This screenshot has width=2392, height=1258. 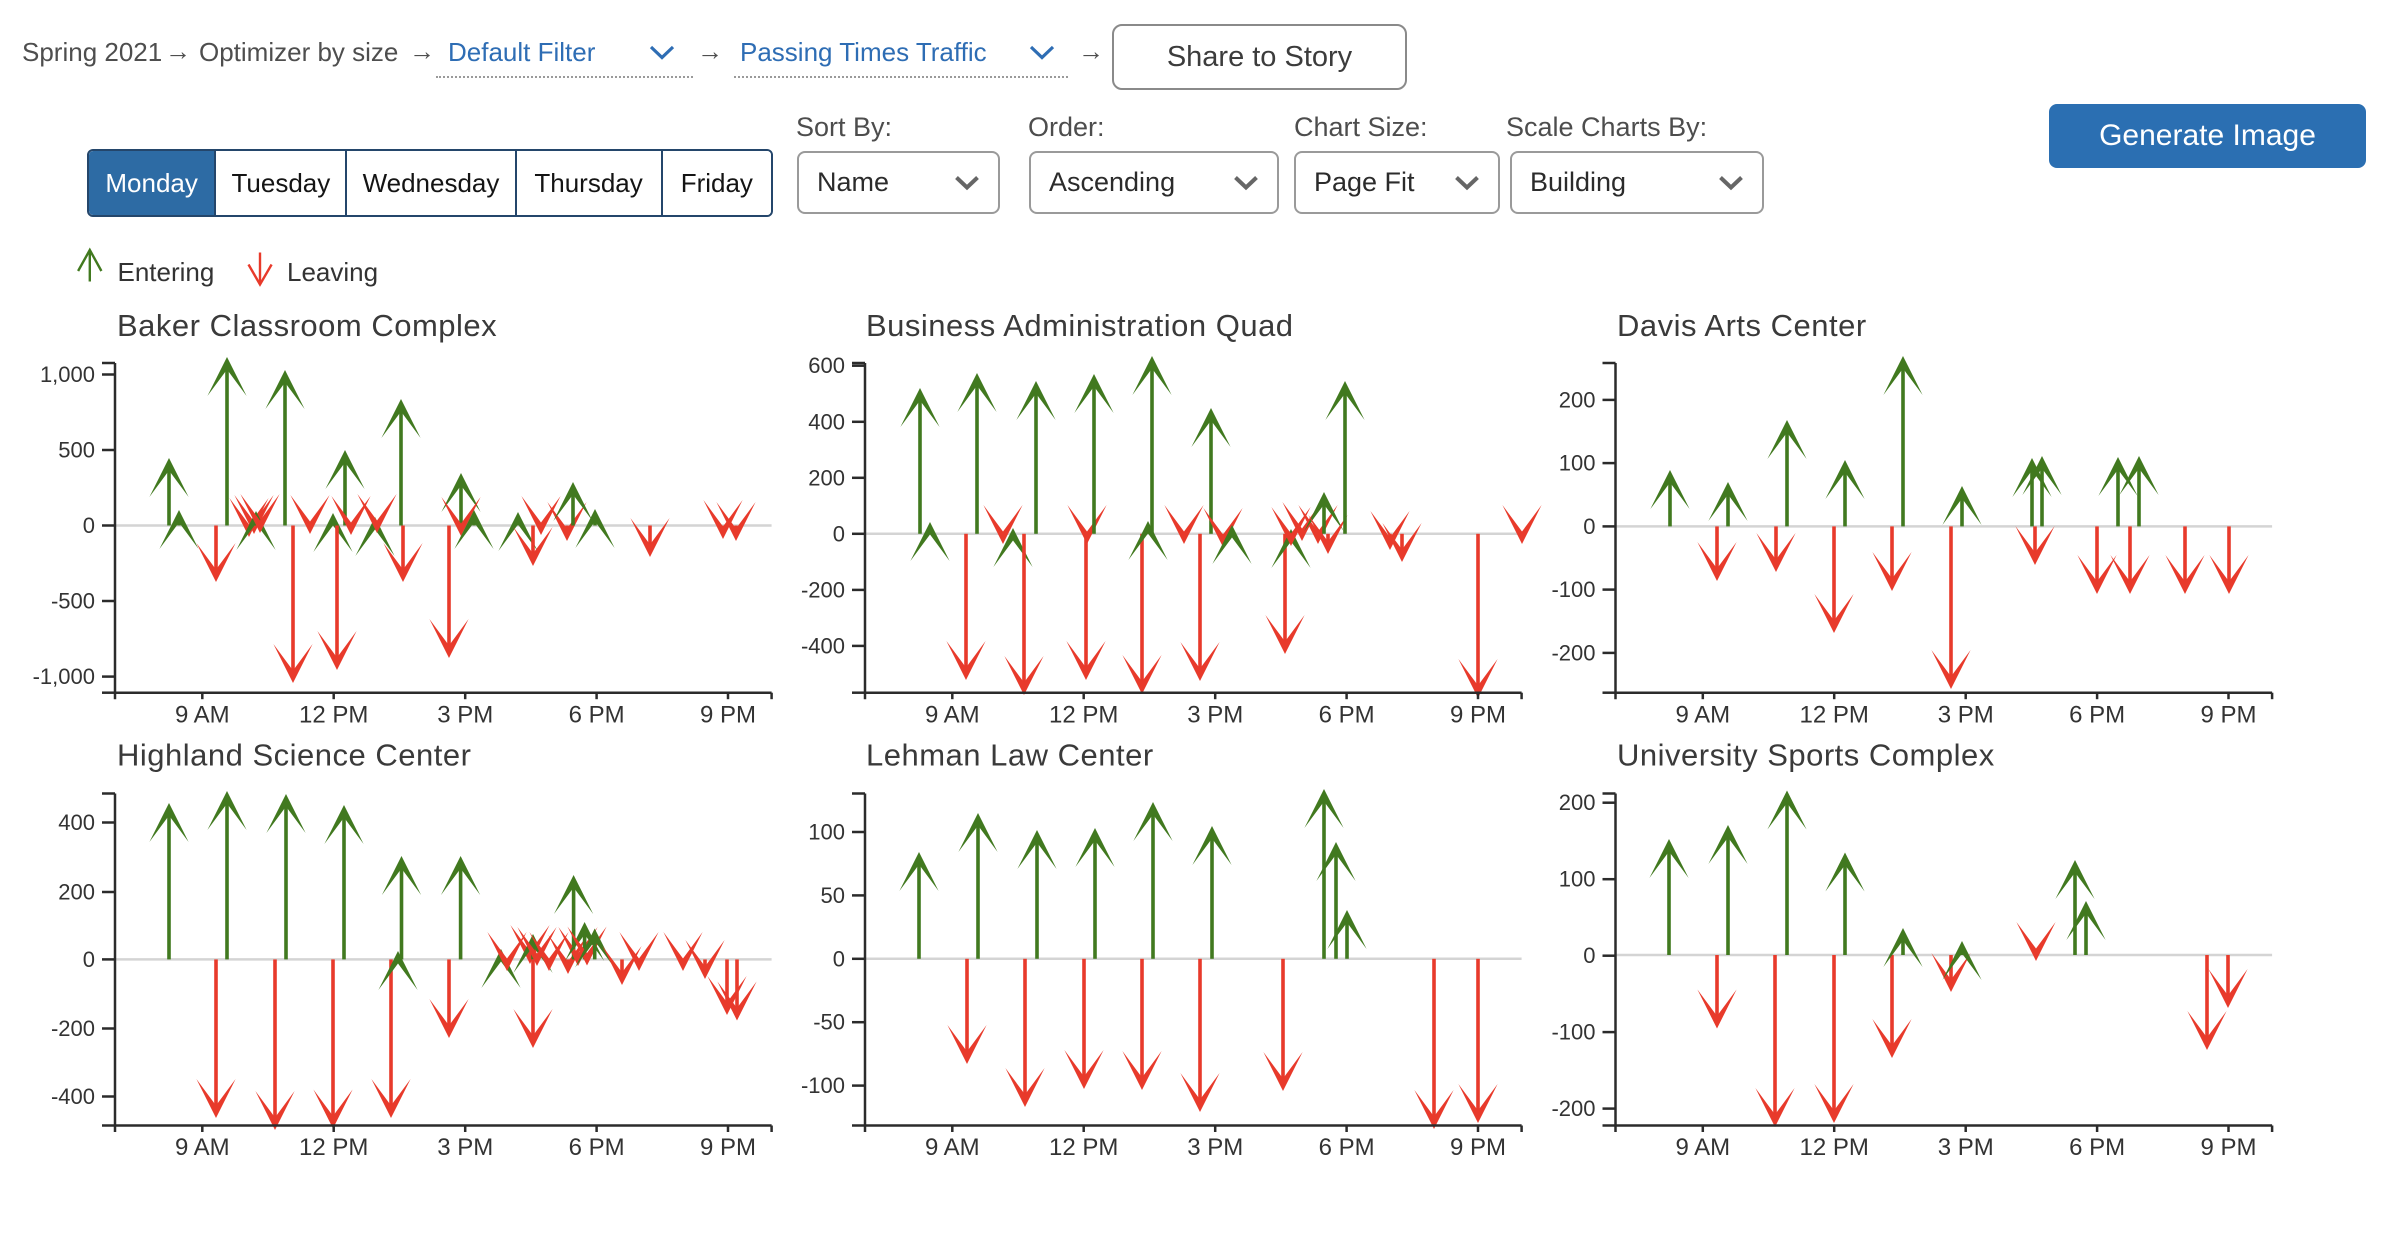 I want to click on svg-text: 50, so click(x=833, y=895).